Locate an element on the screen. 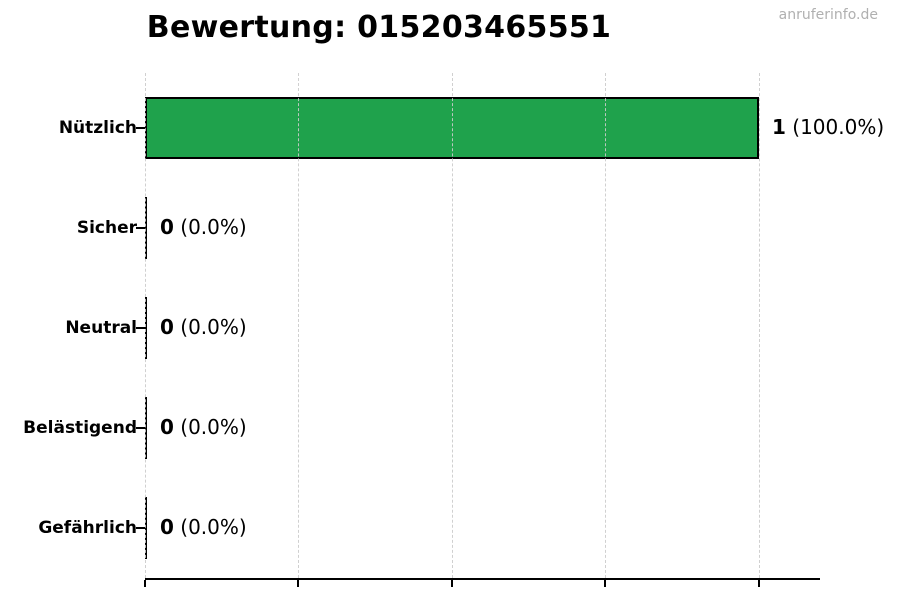 This screenshot has height=600, width=900. value-label: 1 (100.0%) is located at coordinates (828, 127).